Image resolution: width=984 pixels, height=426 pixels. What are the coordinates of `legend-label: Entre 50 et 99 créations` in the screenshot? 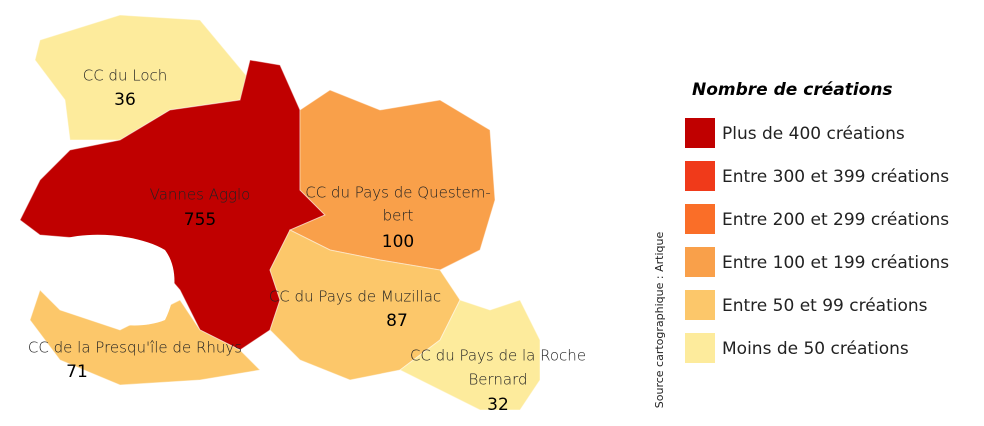 It's located at (825, 306).